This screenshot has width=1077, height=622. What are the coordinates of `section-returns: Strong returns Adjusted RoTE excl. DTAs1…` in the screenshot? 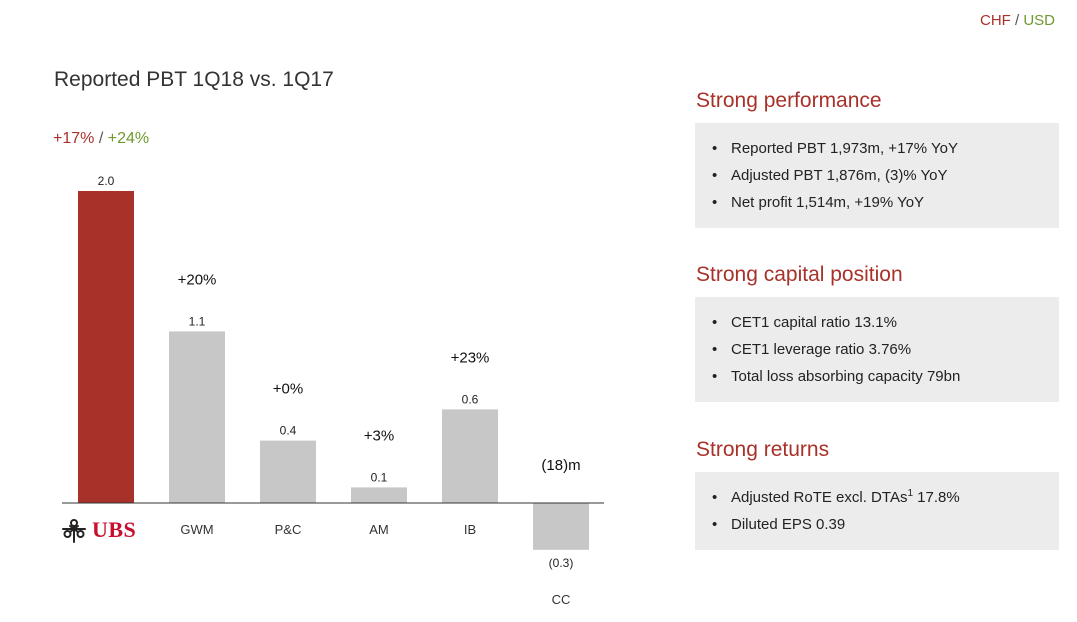 It's located at (877, 493).